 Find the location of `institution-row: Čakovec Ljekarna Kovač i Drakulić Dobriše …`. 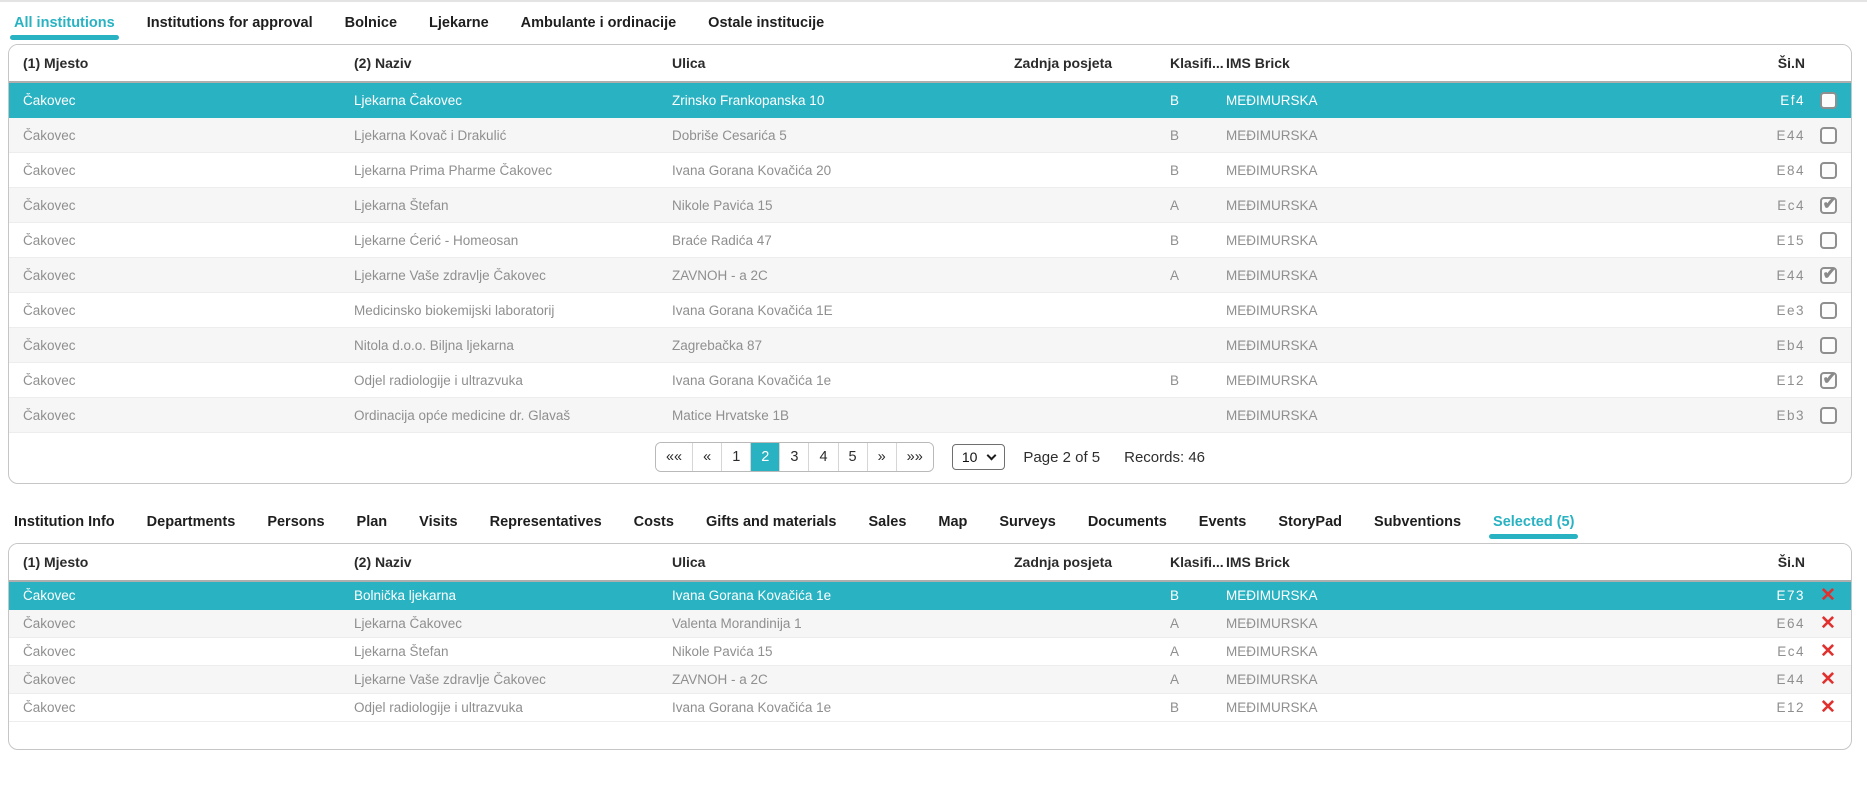

institution-row: Čakovec Ljekarna Kovač i Drakulić Dobriše … is located at coordinates (930, 135).